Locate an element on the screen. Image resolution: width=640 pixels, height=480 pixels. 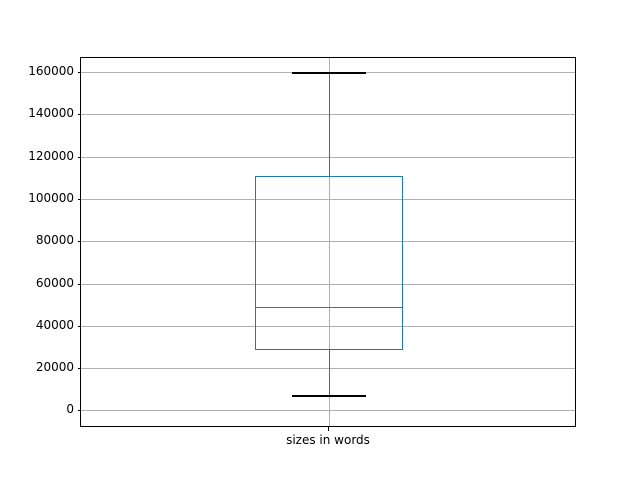
whisker-upper is located at coordinates (329, 124).